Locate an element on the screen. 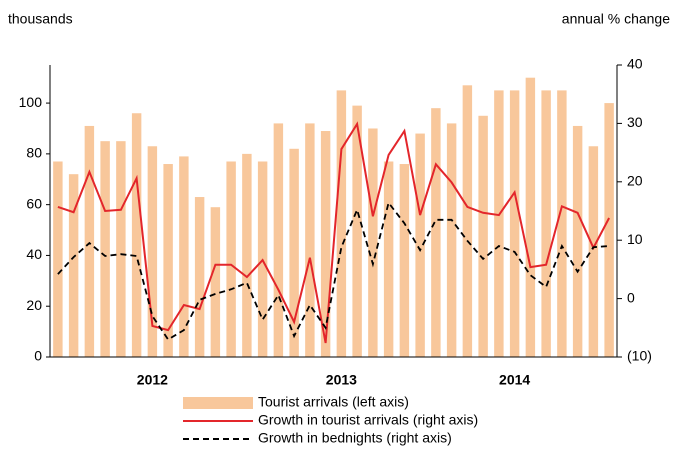 The image size is (678, 476). legend-label: Growth in bednights (right axis) is located at coordinates (355, 438).